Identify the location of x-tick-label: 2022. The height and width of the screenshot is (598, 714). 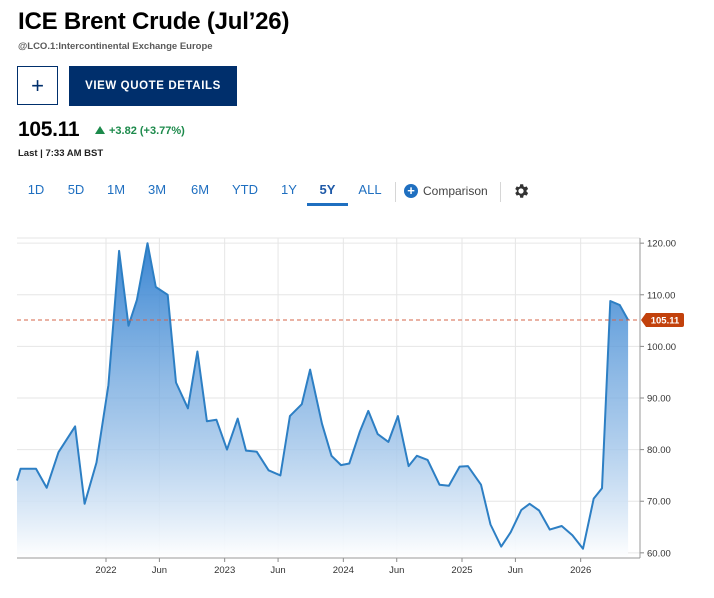
(105, 570).